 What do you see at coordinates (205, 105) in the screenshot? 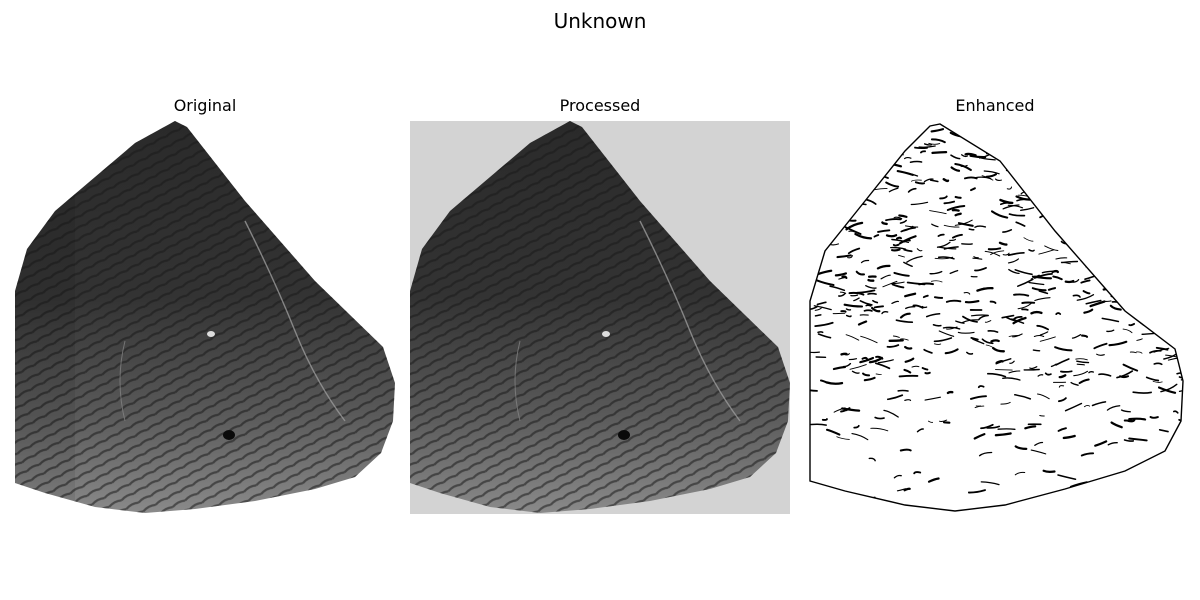
I see `panel-title-original: Original` at bounding box center [205, 105].